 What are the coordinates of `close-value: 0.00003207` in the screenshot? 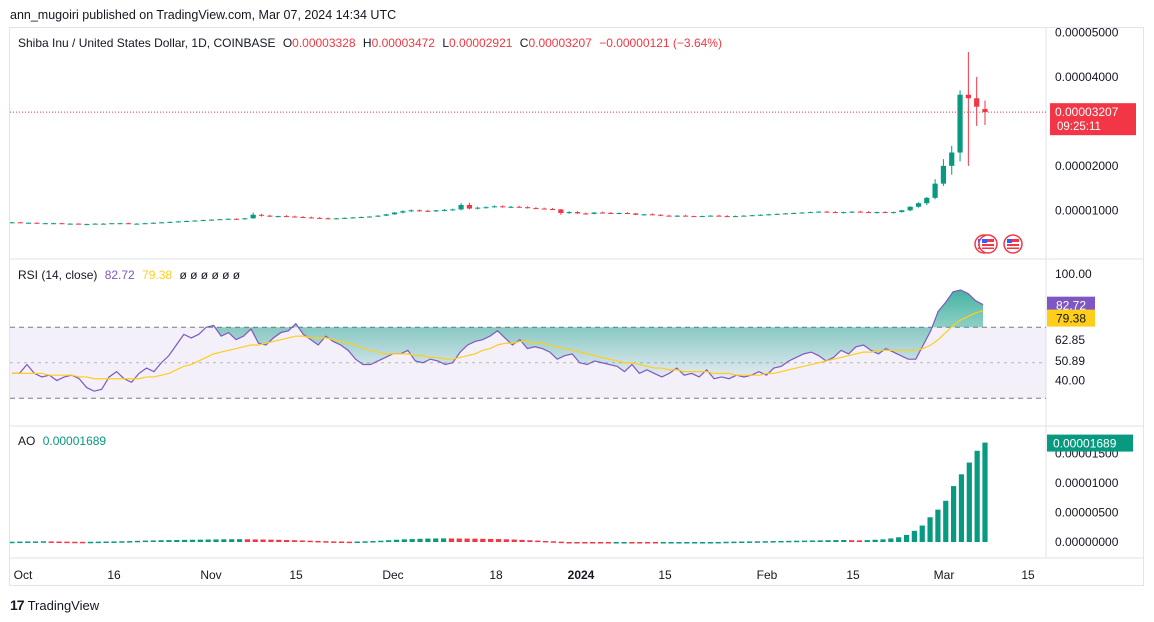 It's located at (560, 43).